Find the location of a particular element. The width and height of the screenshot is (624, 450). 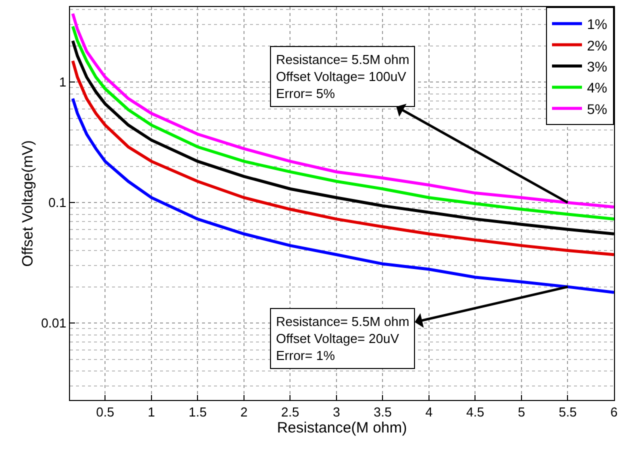

x-tick-label: 4 is located at coordinates (429, 412).